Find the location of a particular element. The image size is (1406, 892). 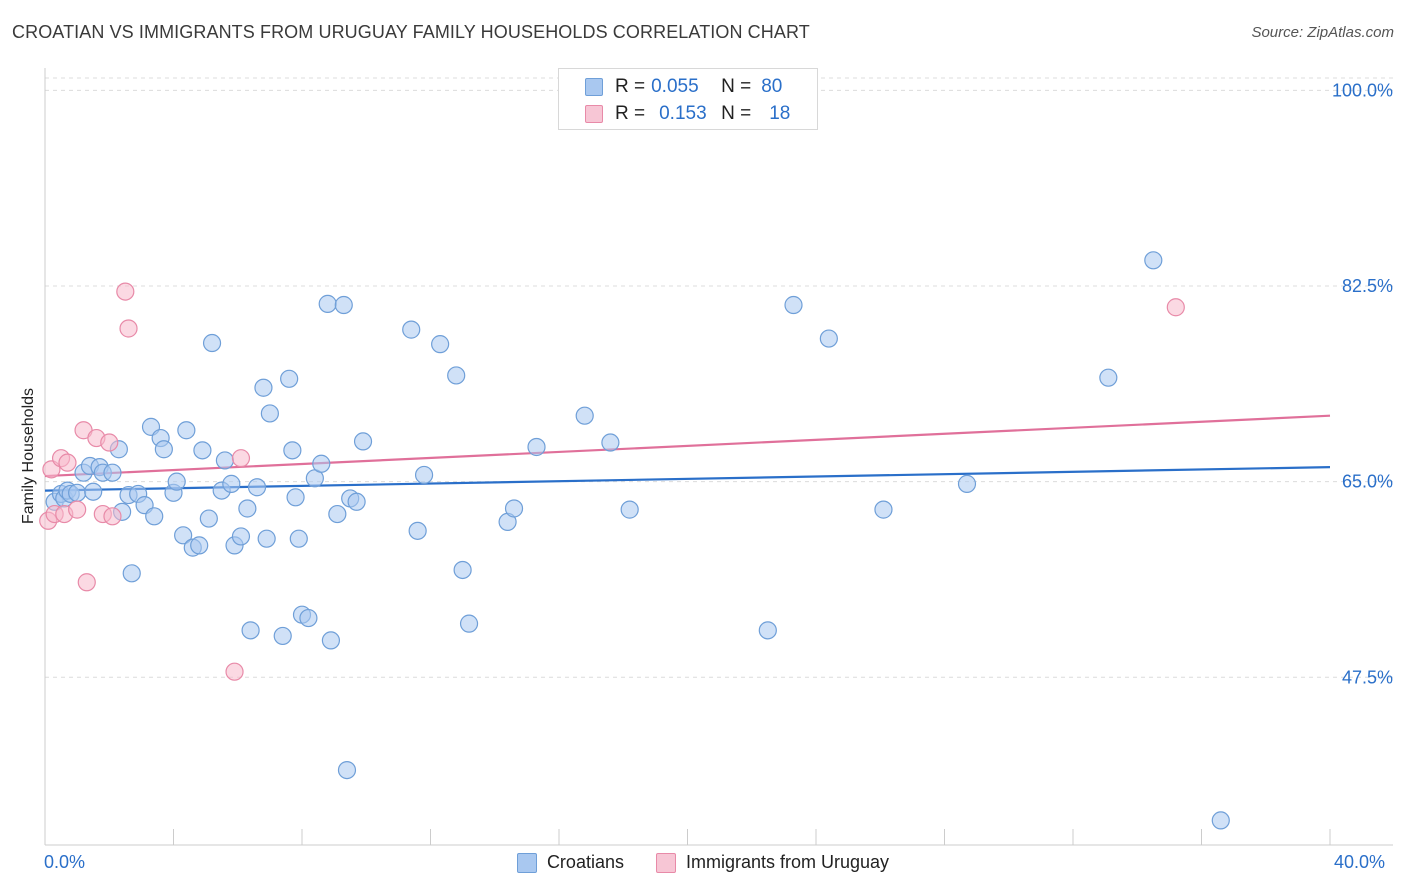

series-legend: Croatians Immigrants from Uruguay is located at coordinates (703, 862).